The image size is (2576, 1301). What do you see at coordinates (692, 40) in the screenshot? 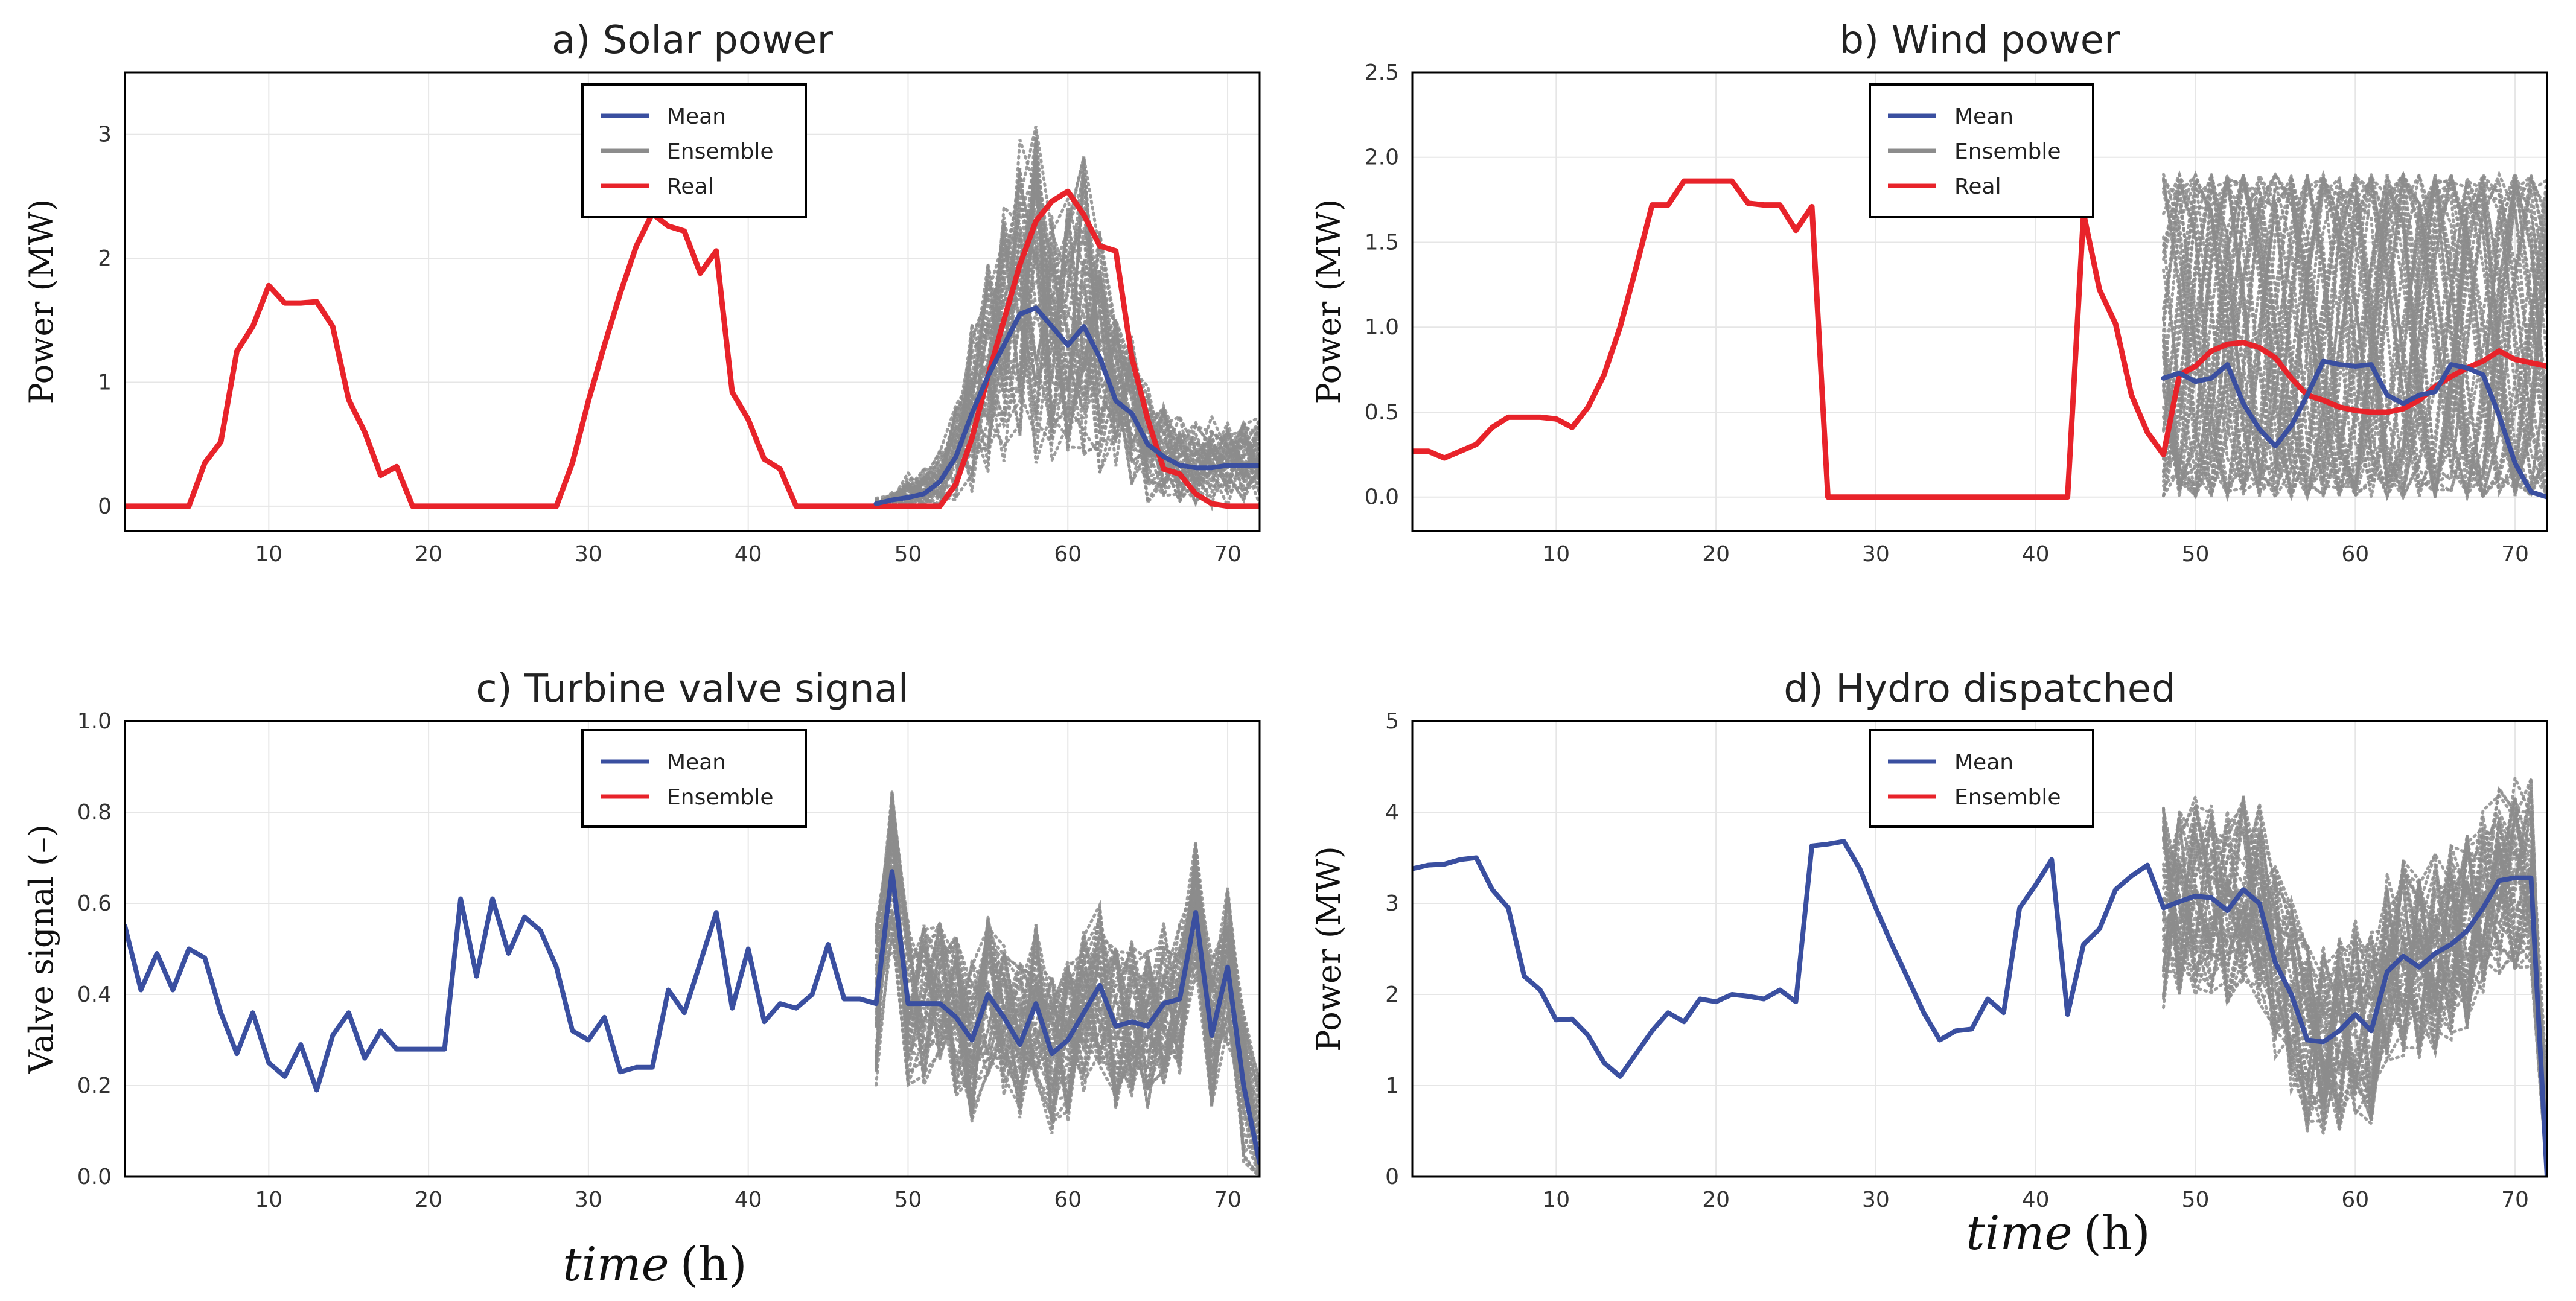
I see `panel-title: a) Solar power` at bounding box center [692, 40].